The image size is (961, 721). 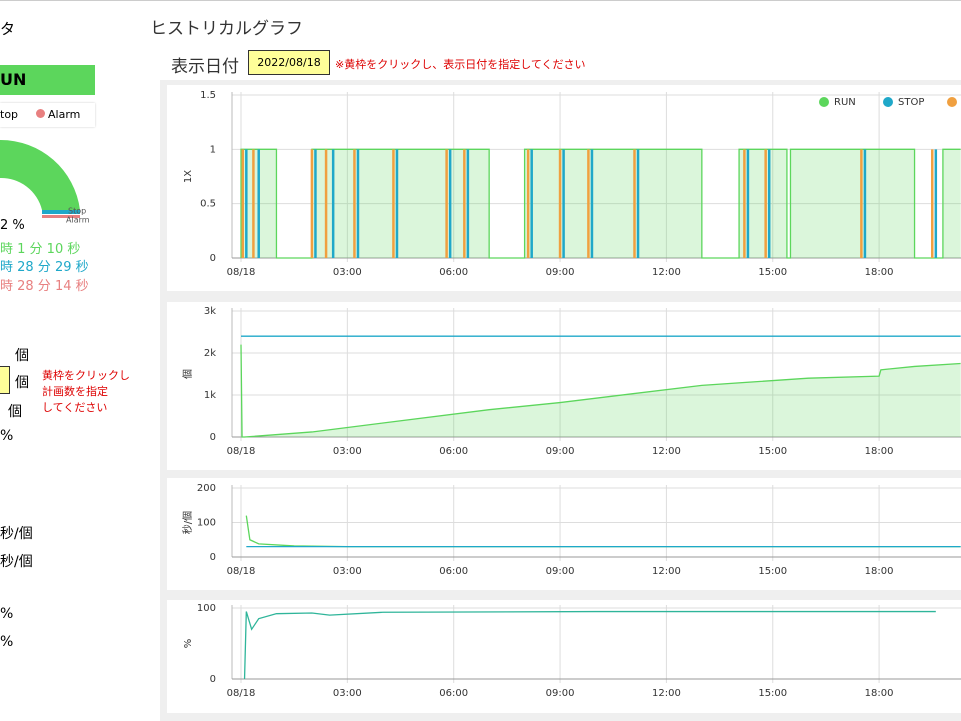 I want to click on y-axis-label: %, so click(x=188, y=644).